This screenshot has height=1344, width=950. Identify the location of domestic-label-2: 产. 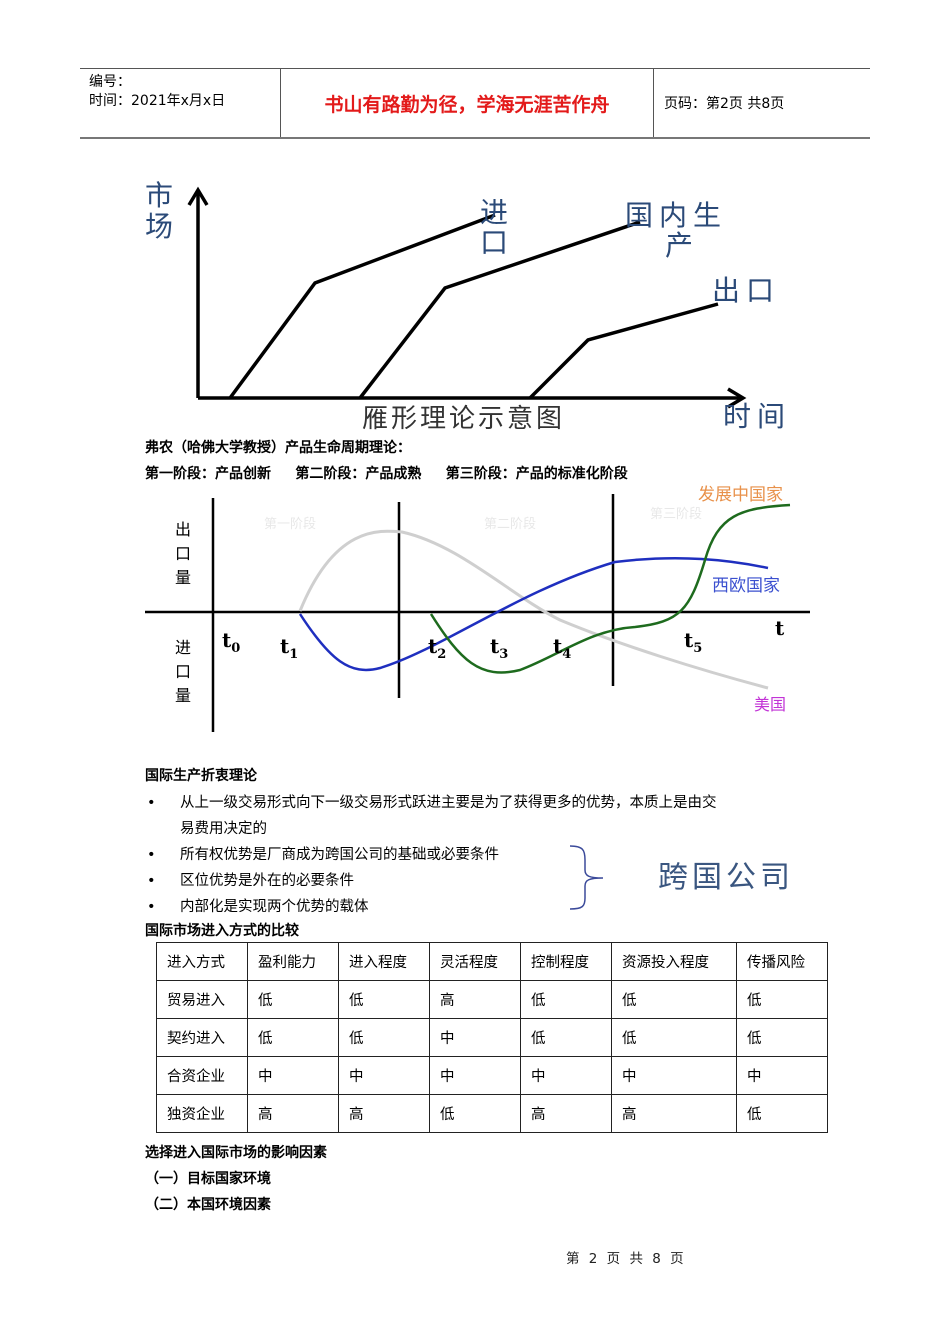
(679, 245).